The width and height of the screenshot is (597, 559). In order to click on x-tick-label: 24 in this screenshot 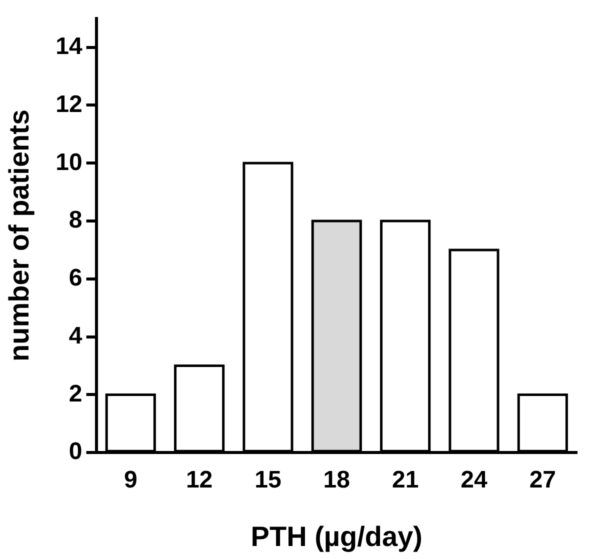, I will do `click(474, 480)`.